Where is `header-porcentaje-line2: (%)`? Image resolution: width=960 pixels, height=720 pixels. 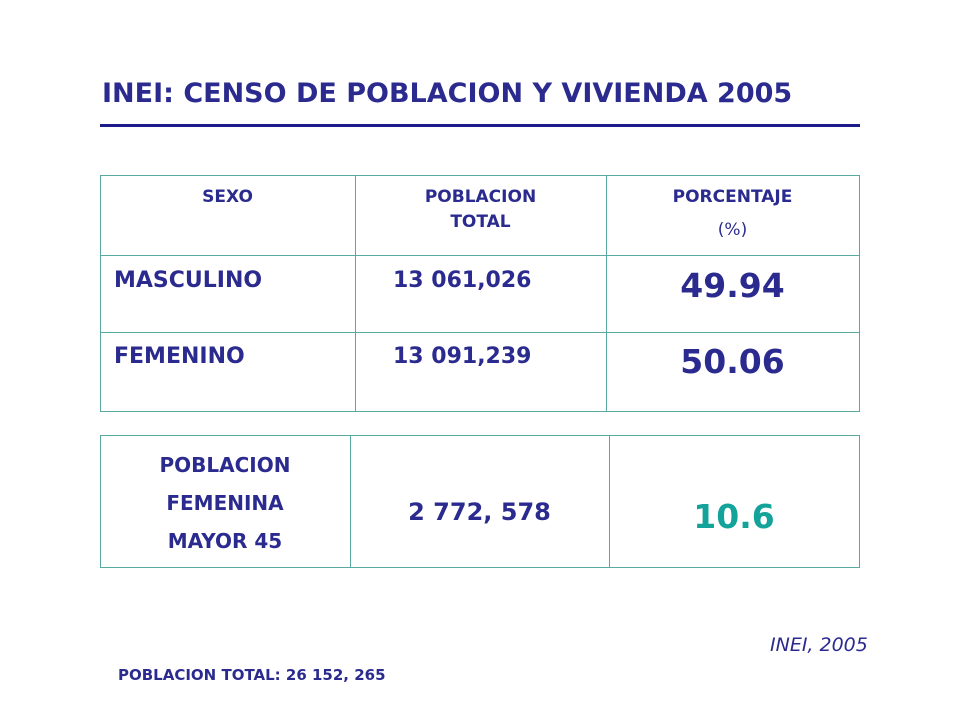 header-porcentaje-line2: (%) is located at coordinates (732, 230).